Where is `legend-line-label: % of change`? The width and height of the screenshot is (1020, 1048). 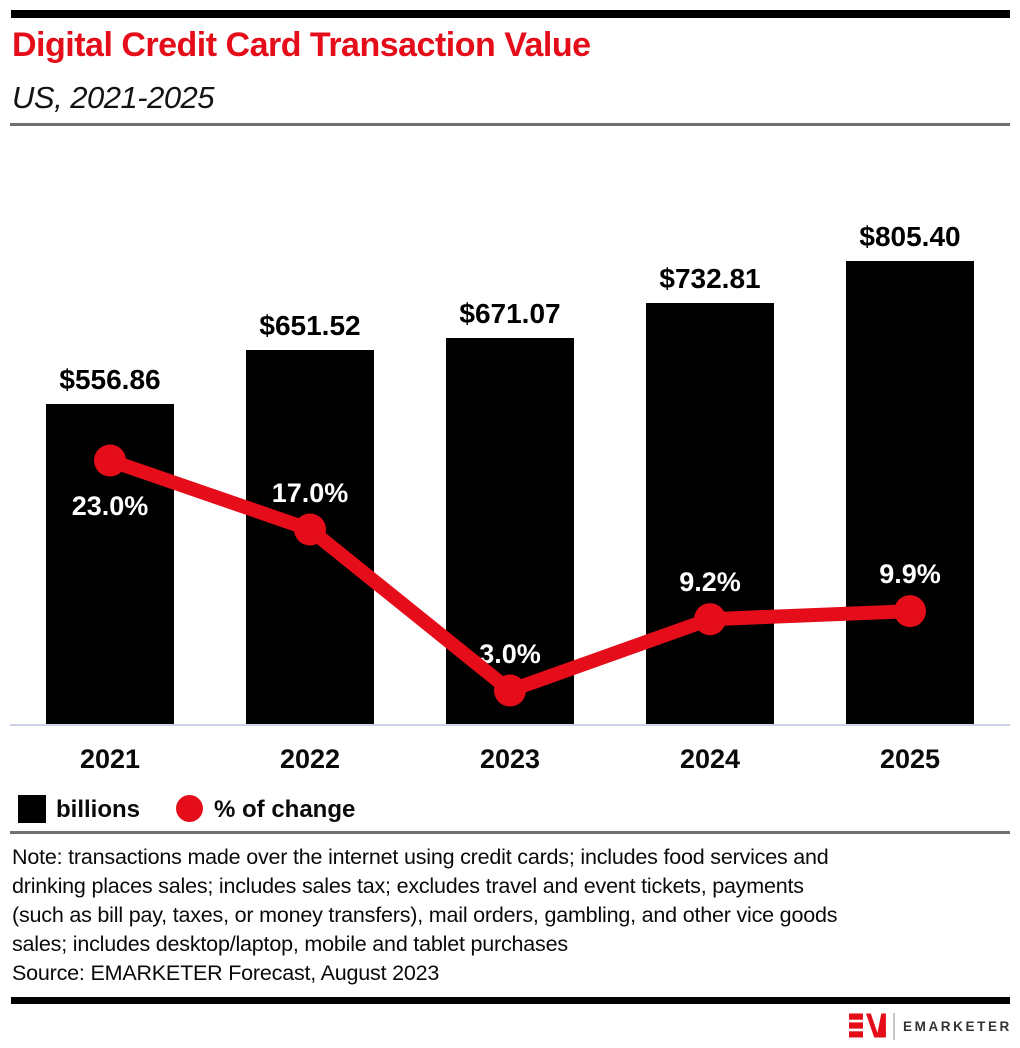
legend-line-label: % of change is located at coordinates (285, 809).